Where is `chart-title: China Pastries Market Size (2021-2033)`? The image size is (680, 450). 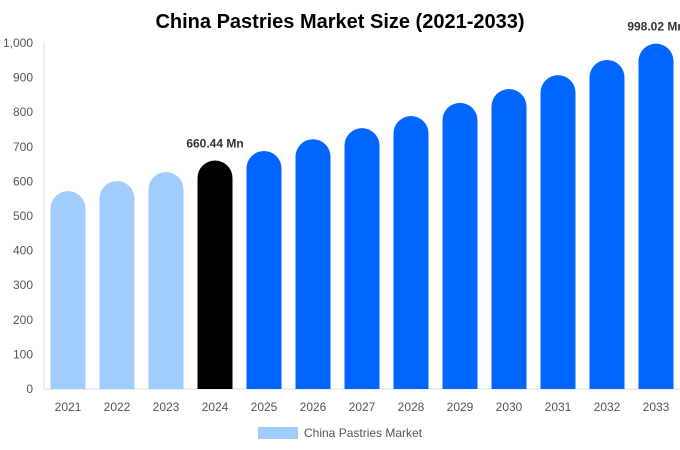 chart-title: China Pastries Market Size (2021-2033) is located at coordinates (339, 22).